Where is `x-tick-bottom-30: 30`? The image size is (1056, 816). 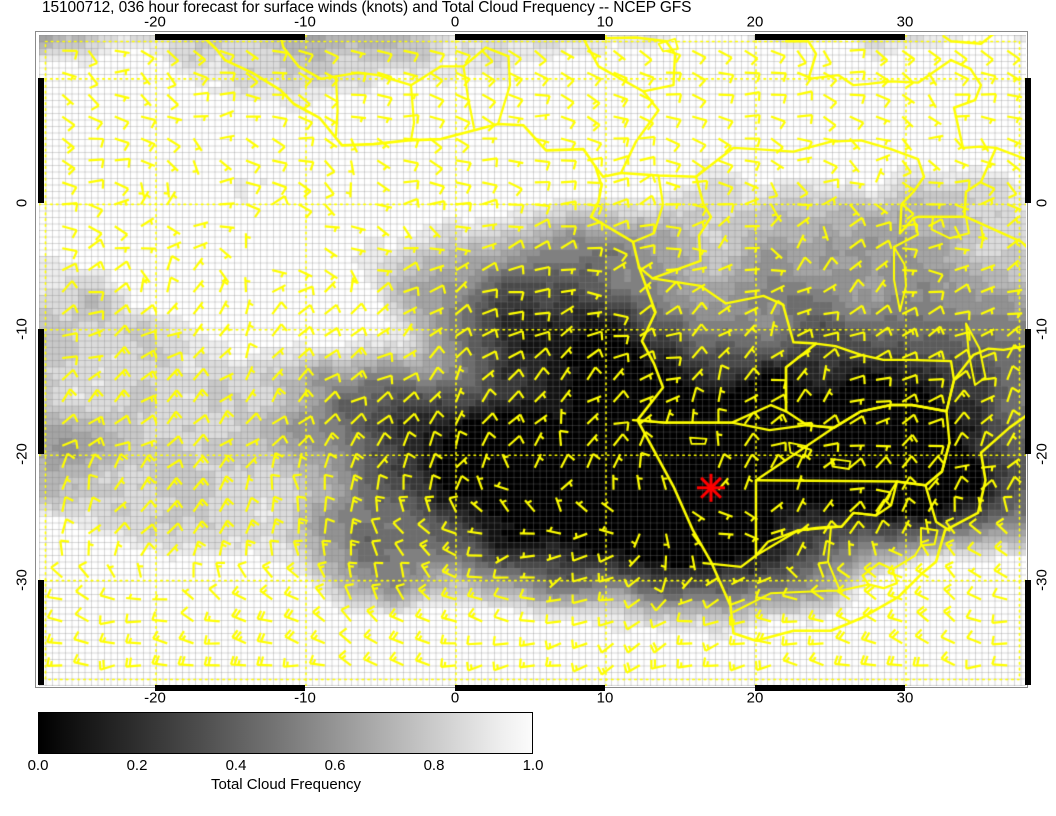 x-tick-bottom-30: 30 is located at coordinates (905, 698).